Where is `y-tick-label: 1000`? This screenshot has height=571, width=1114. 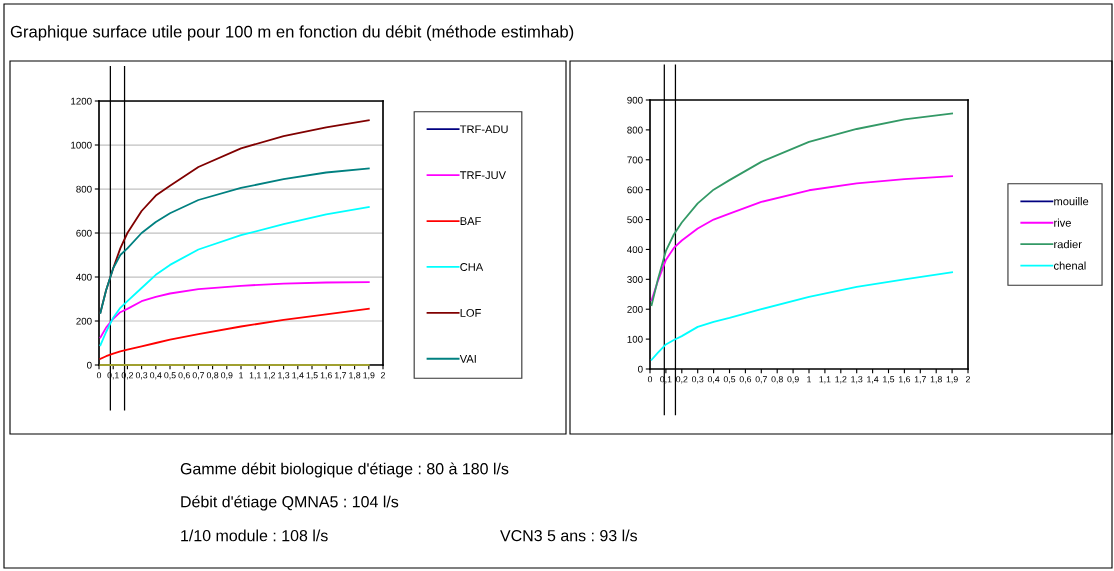 y-tick-label: 1000 is located at coordinates (81, 145).